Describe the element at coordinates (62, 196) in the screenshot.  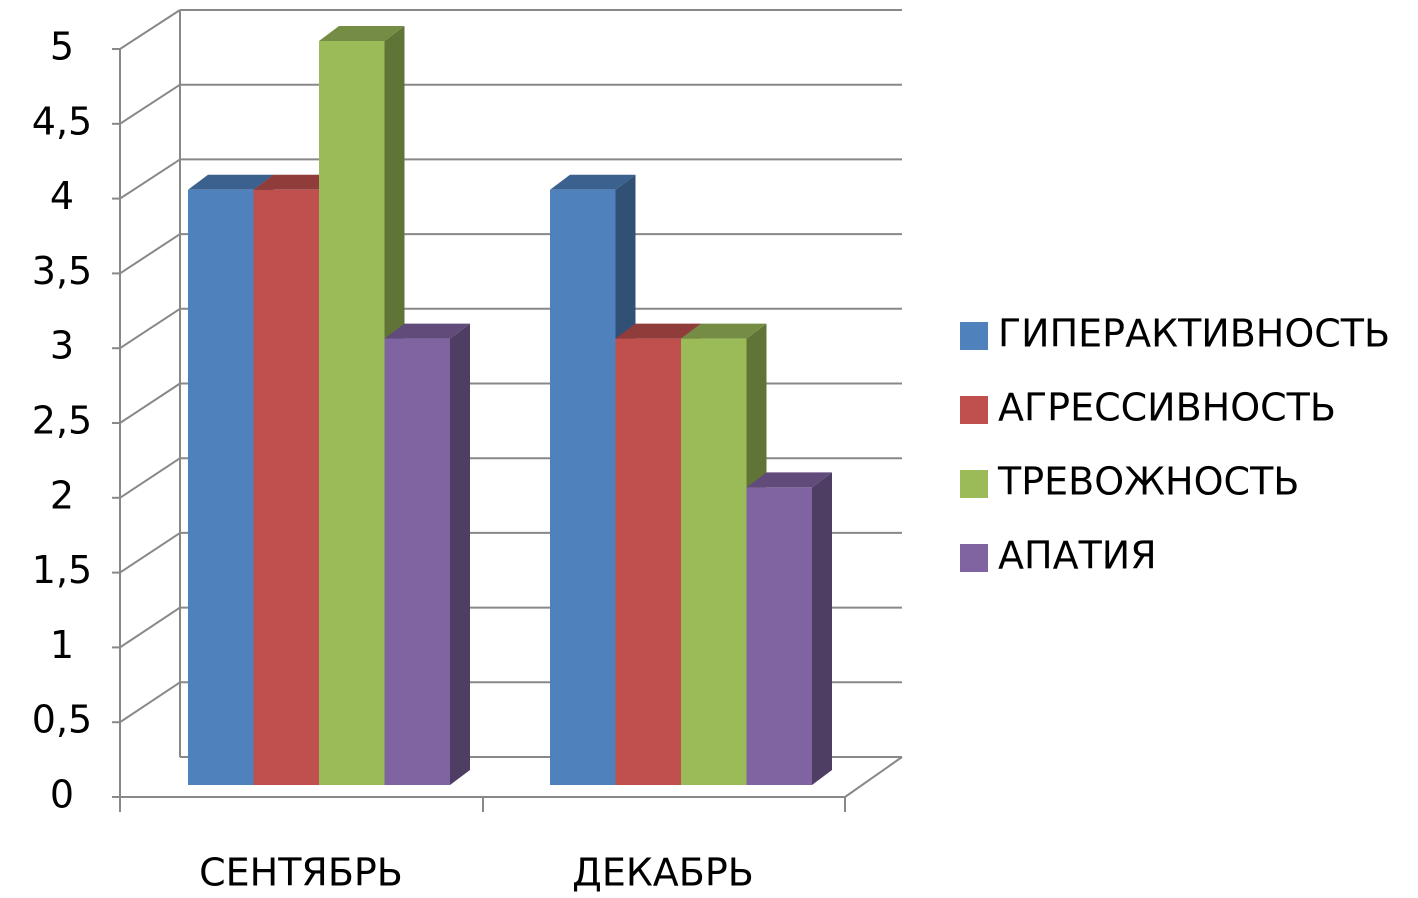
I see `y-tick-label: 4` at that location.